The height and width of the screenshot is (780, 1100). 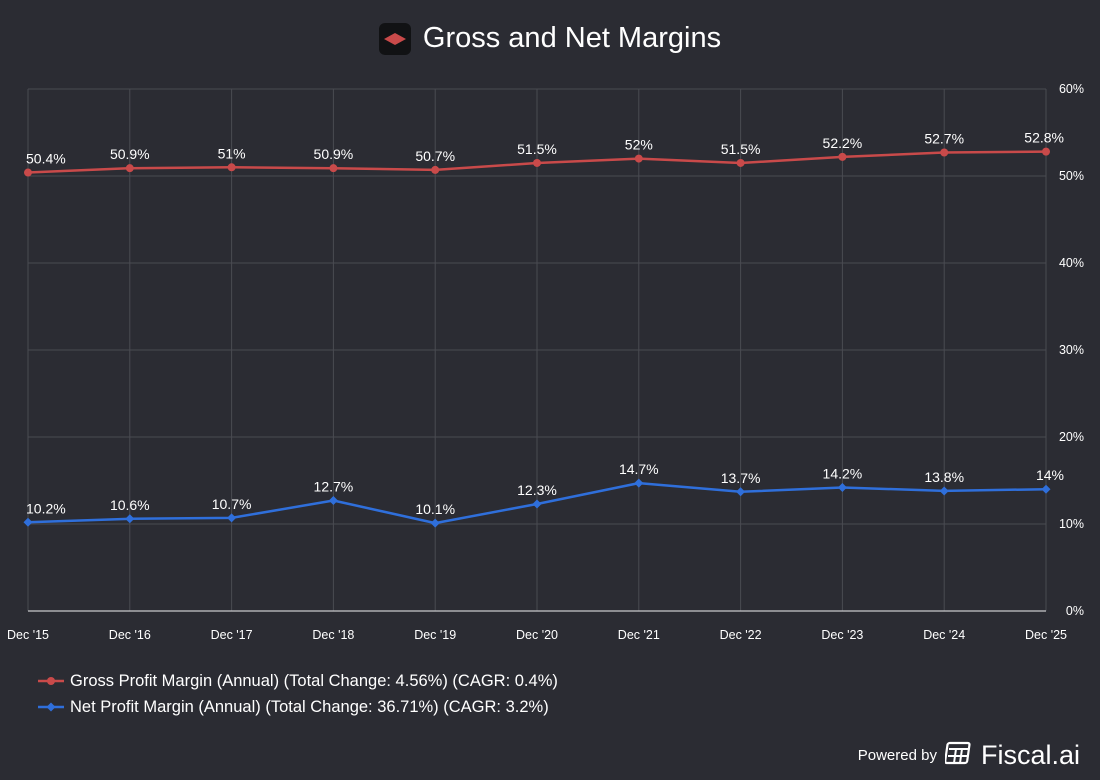 What do you see at coordinates (1071, 350) in the screenshot?
I see `y-tick-label: 30%` at bounding box center [1071, 350].